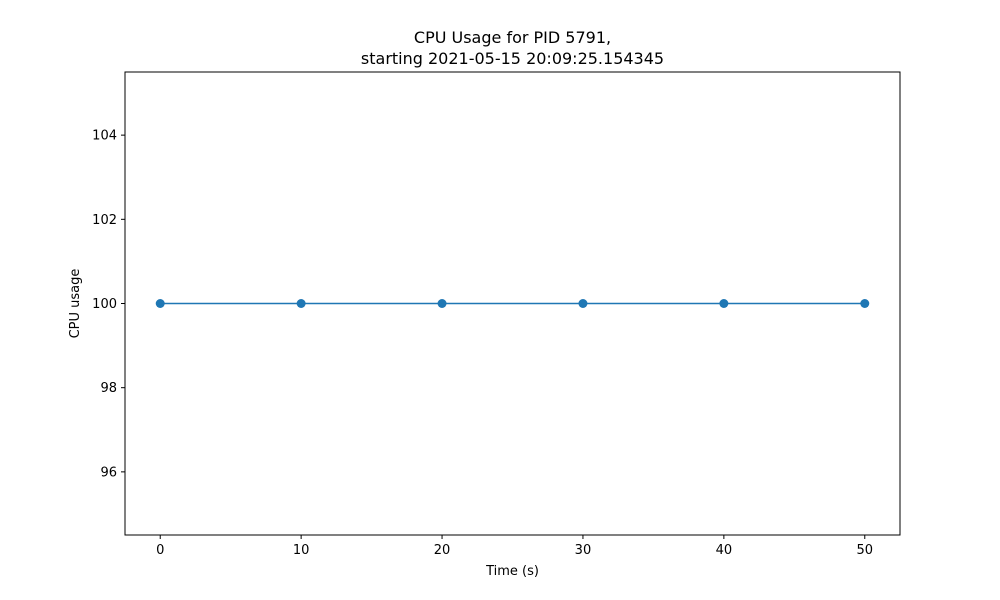 This screenshot has height=600, width=1000. I want to click on y-tick-label: 98, so click(108, 388).